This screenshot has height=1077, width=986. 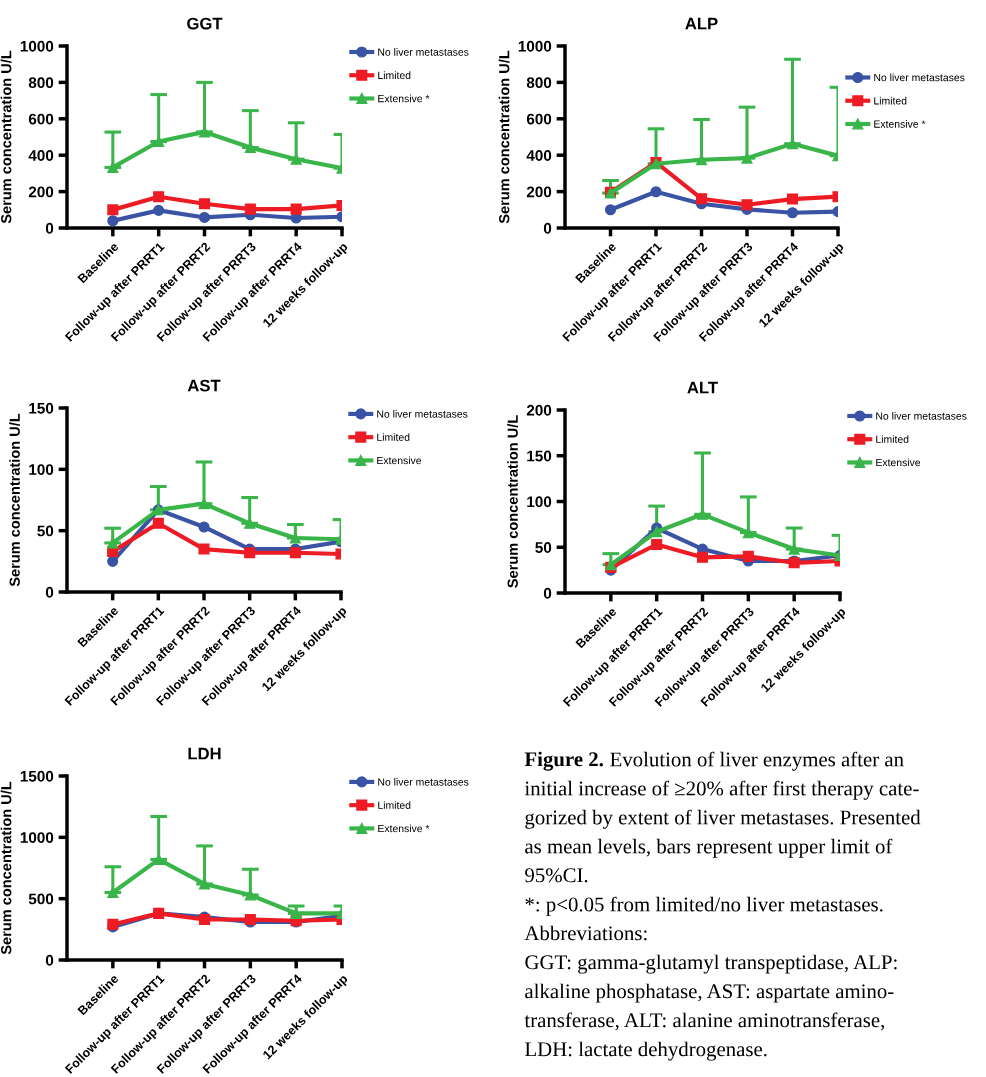 I want to click on text: gorized by extent of liver metastases. Presented, so click(x=723, y=819).